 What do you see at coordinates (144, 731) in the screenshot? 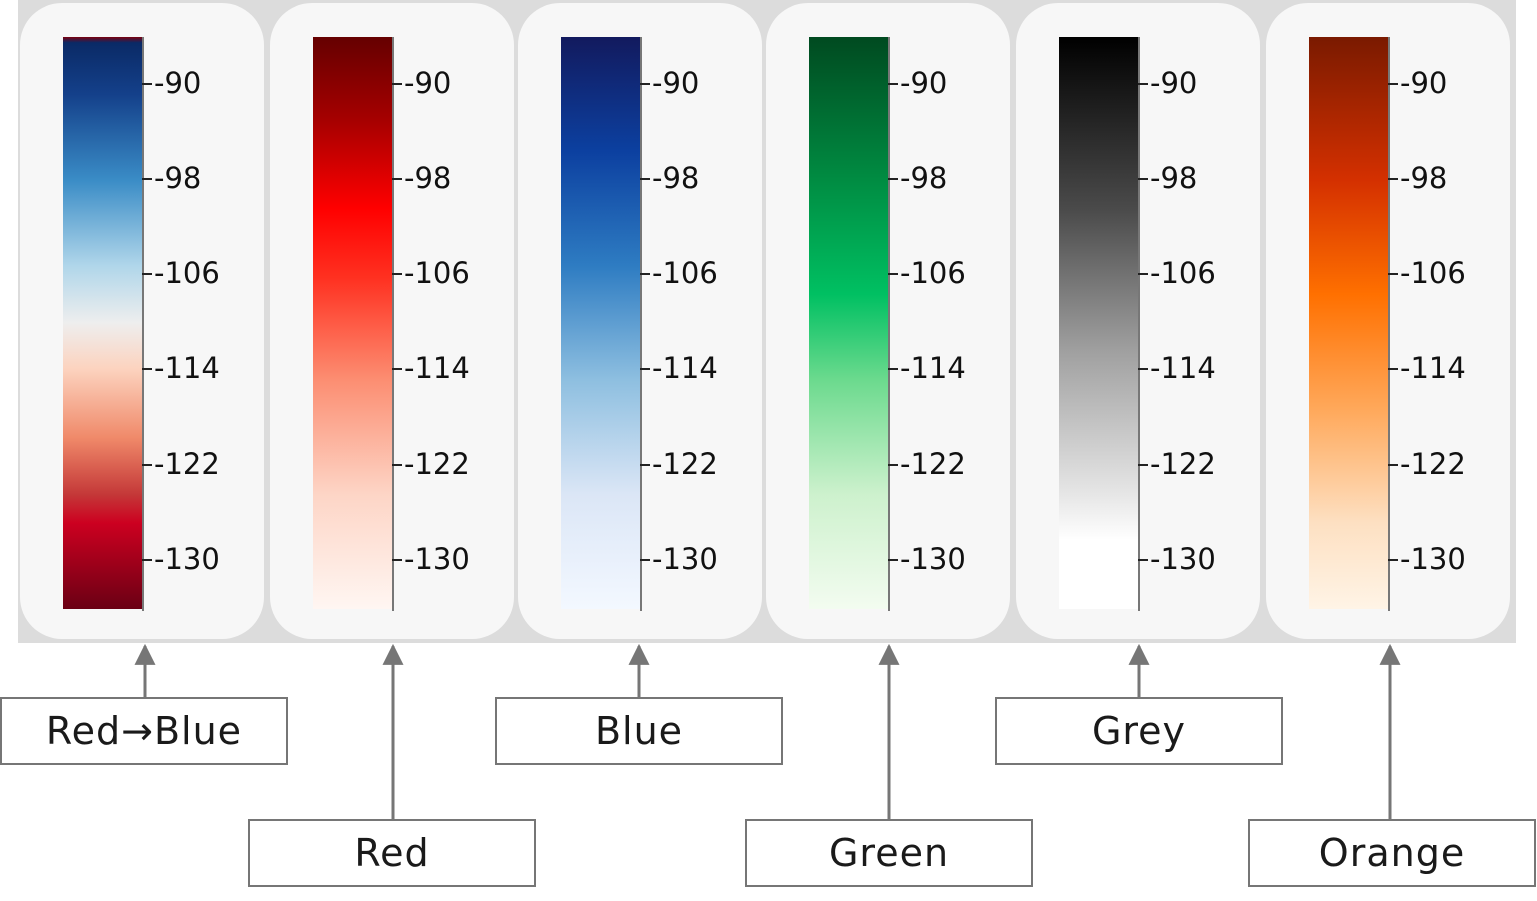
I see `colormap-label-red-blue: Red→Blue` at bounding box center [144, 731].